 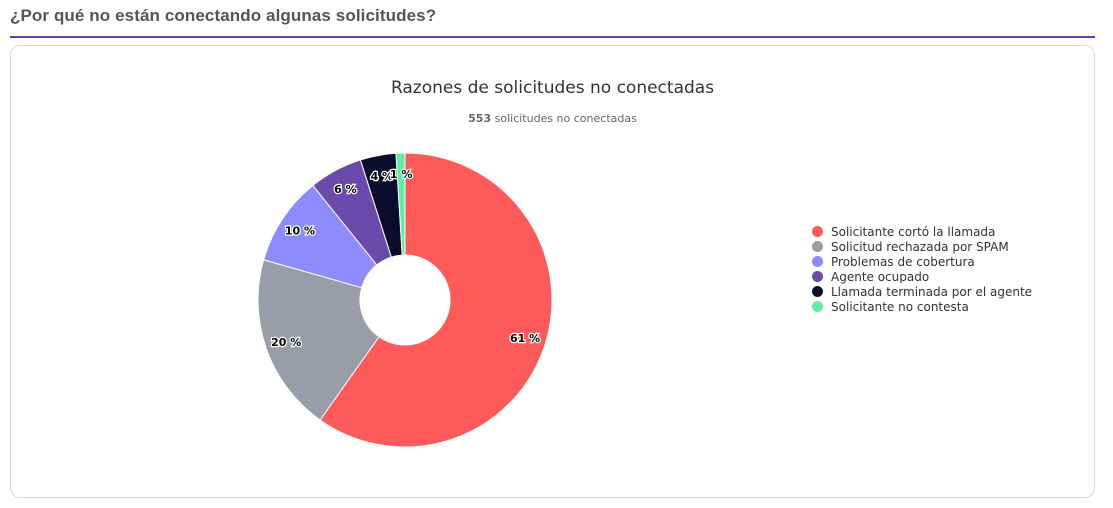 What do you see at coordinates (300, 230) in the screenshot?
I see `pie-data-label-2: 10 %` at bounding box center [300, 230].